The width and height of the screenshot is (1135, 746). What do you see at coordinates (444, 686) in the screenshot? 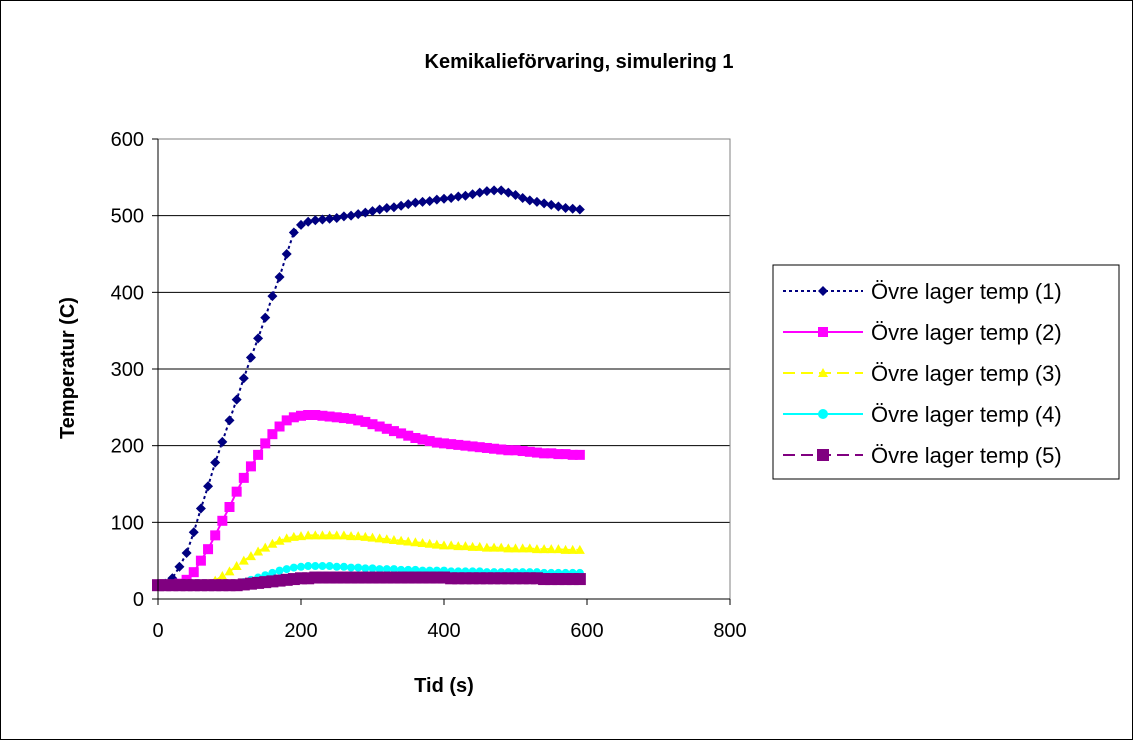
I see `x-axis-label: Tid (s)` at bounding box center [444, 686].